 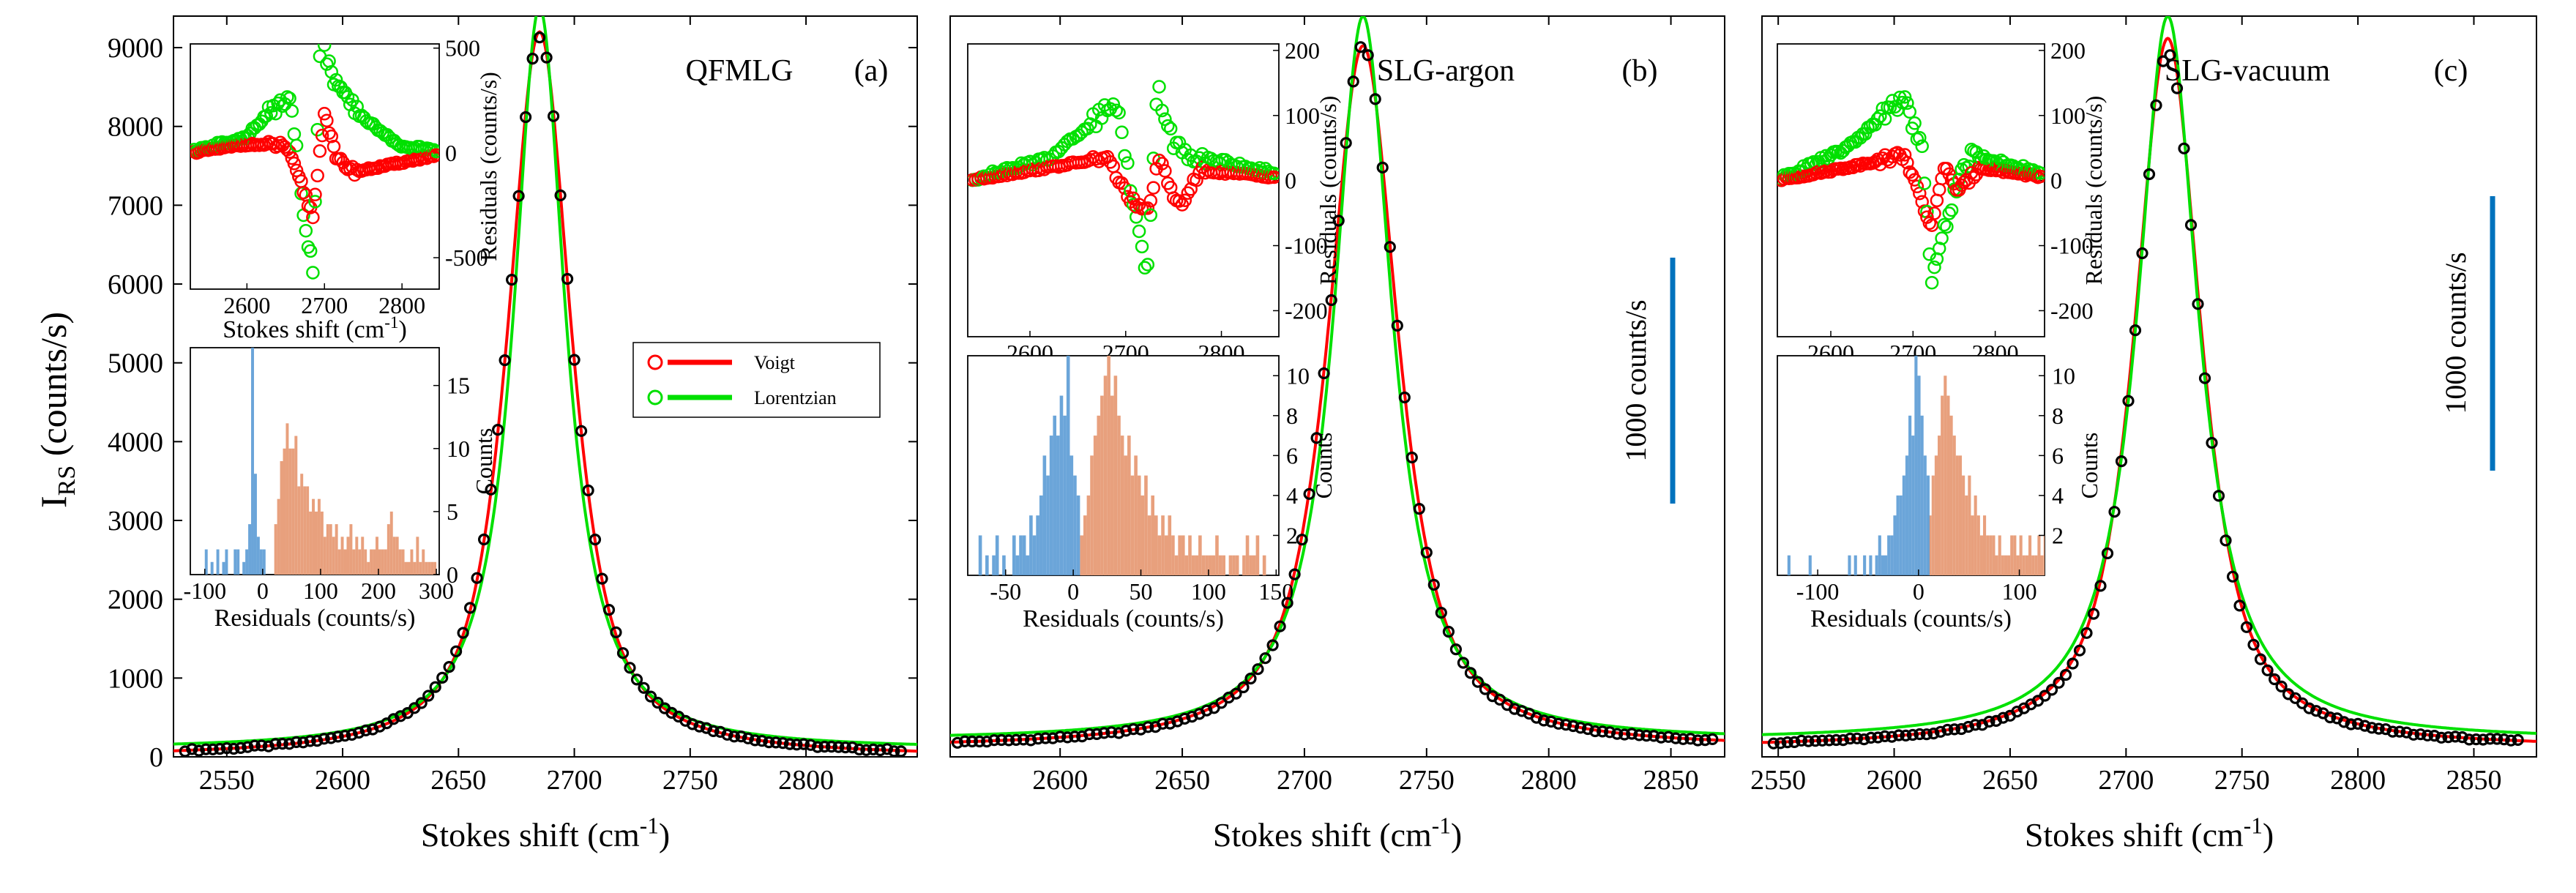 What do you see at coordinates (1549, 780) in the screenshot?
I see `x-tick-label: 2800` at bounding box center [1549, 780].